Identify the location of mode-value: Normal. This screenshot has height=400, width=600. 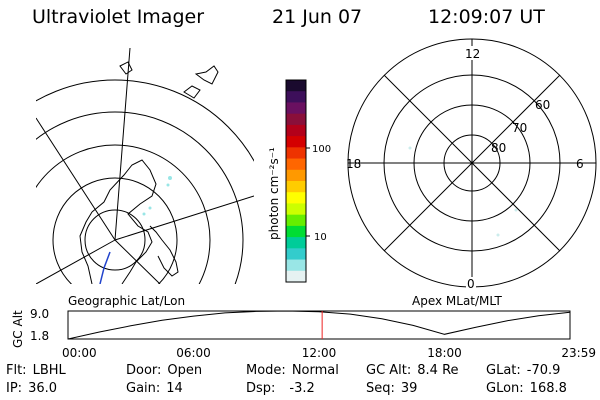
(315, 370).